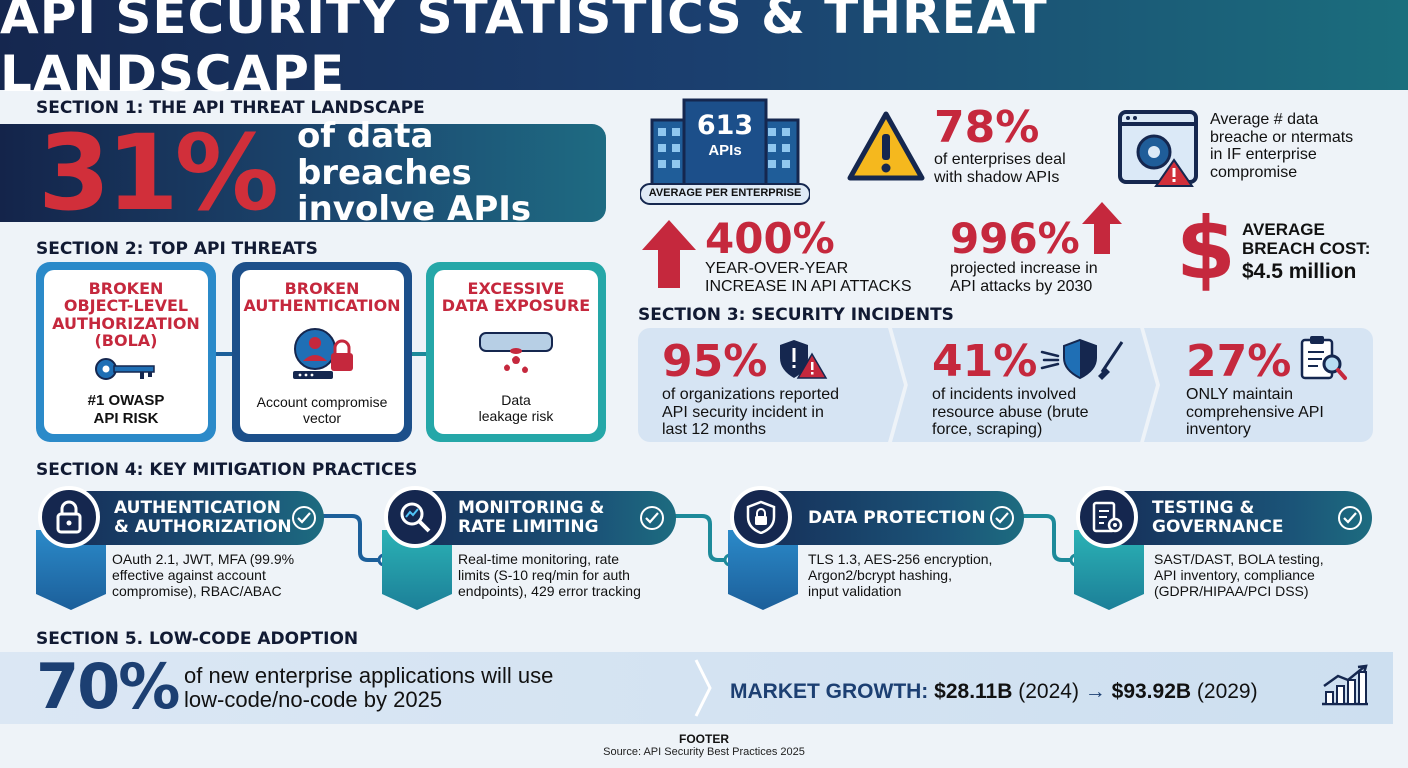 The height and width of the screenshot is (768, 1408). I want to click on yoy-line2: INCREASE IN API ATTACKS, so click(808, 286).